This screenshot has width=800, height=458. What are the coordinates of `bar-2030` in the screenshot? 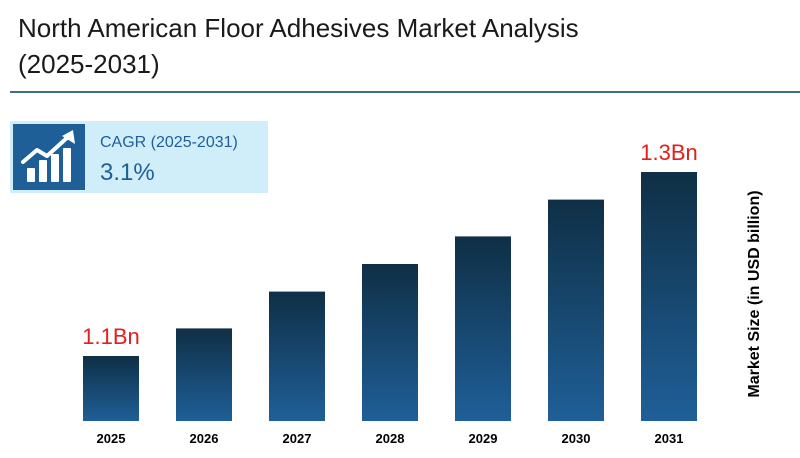 It's located at (576, 310).